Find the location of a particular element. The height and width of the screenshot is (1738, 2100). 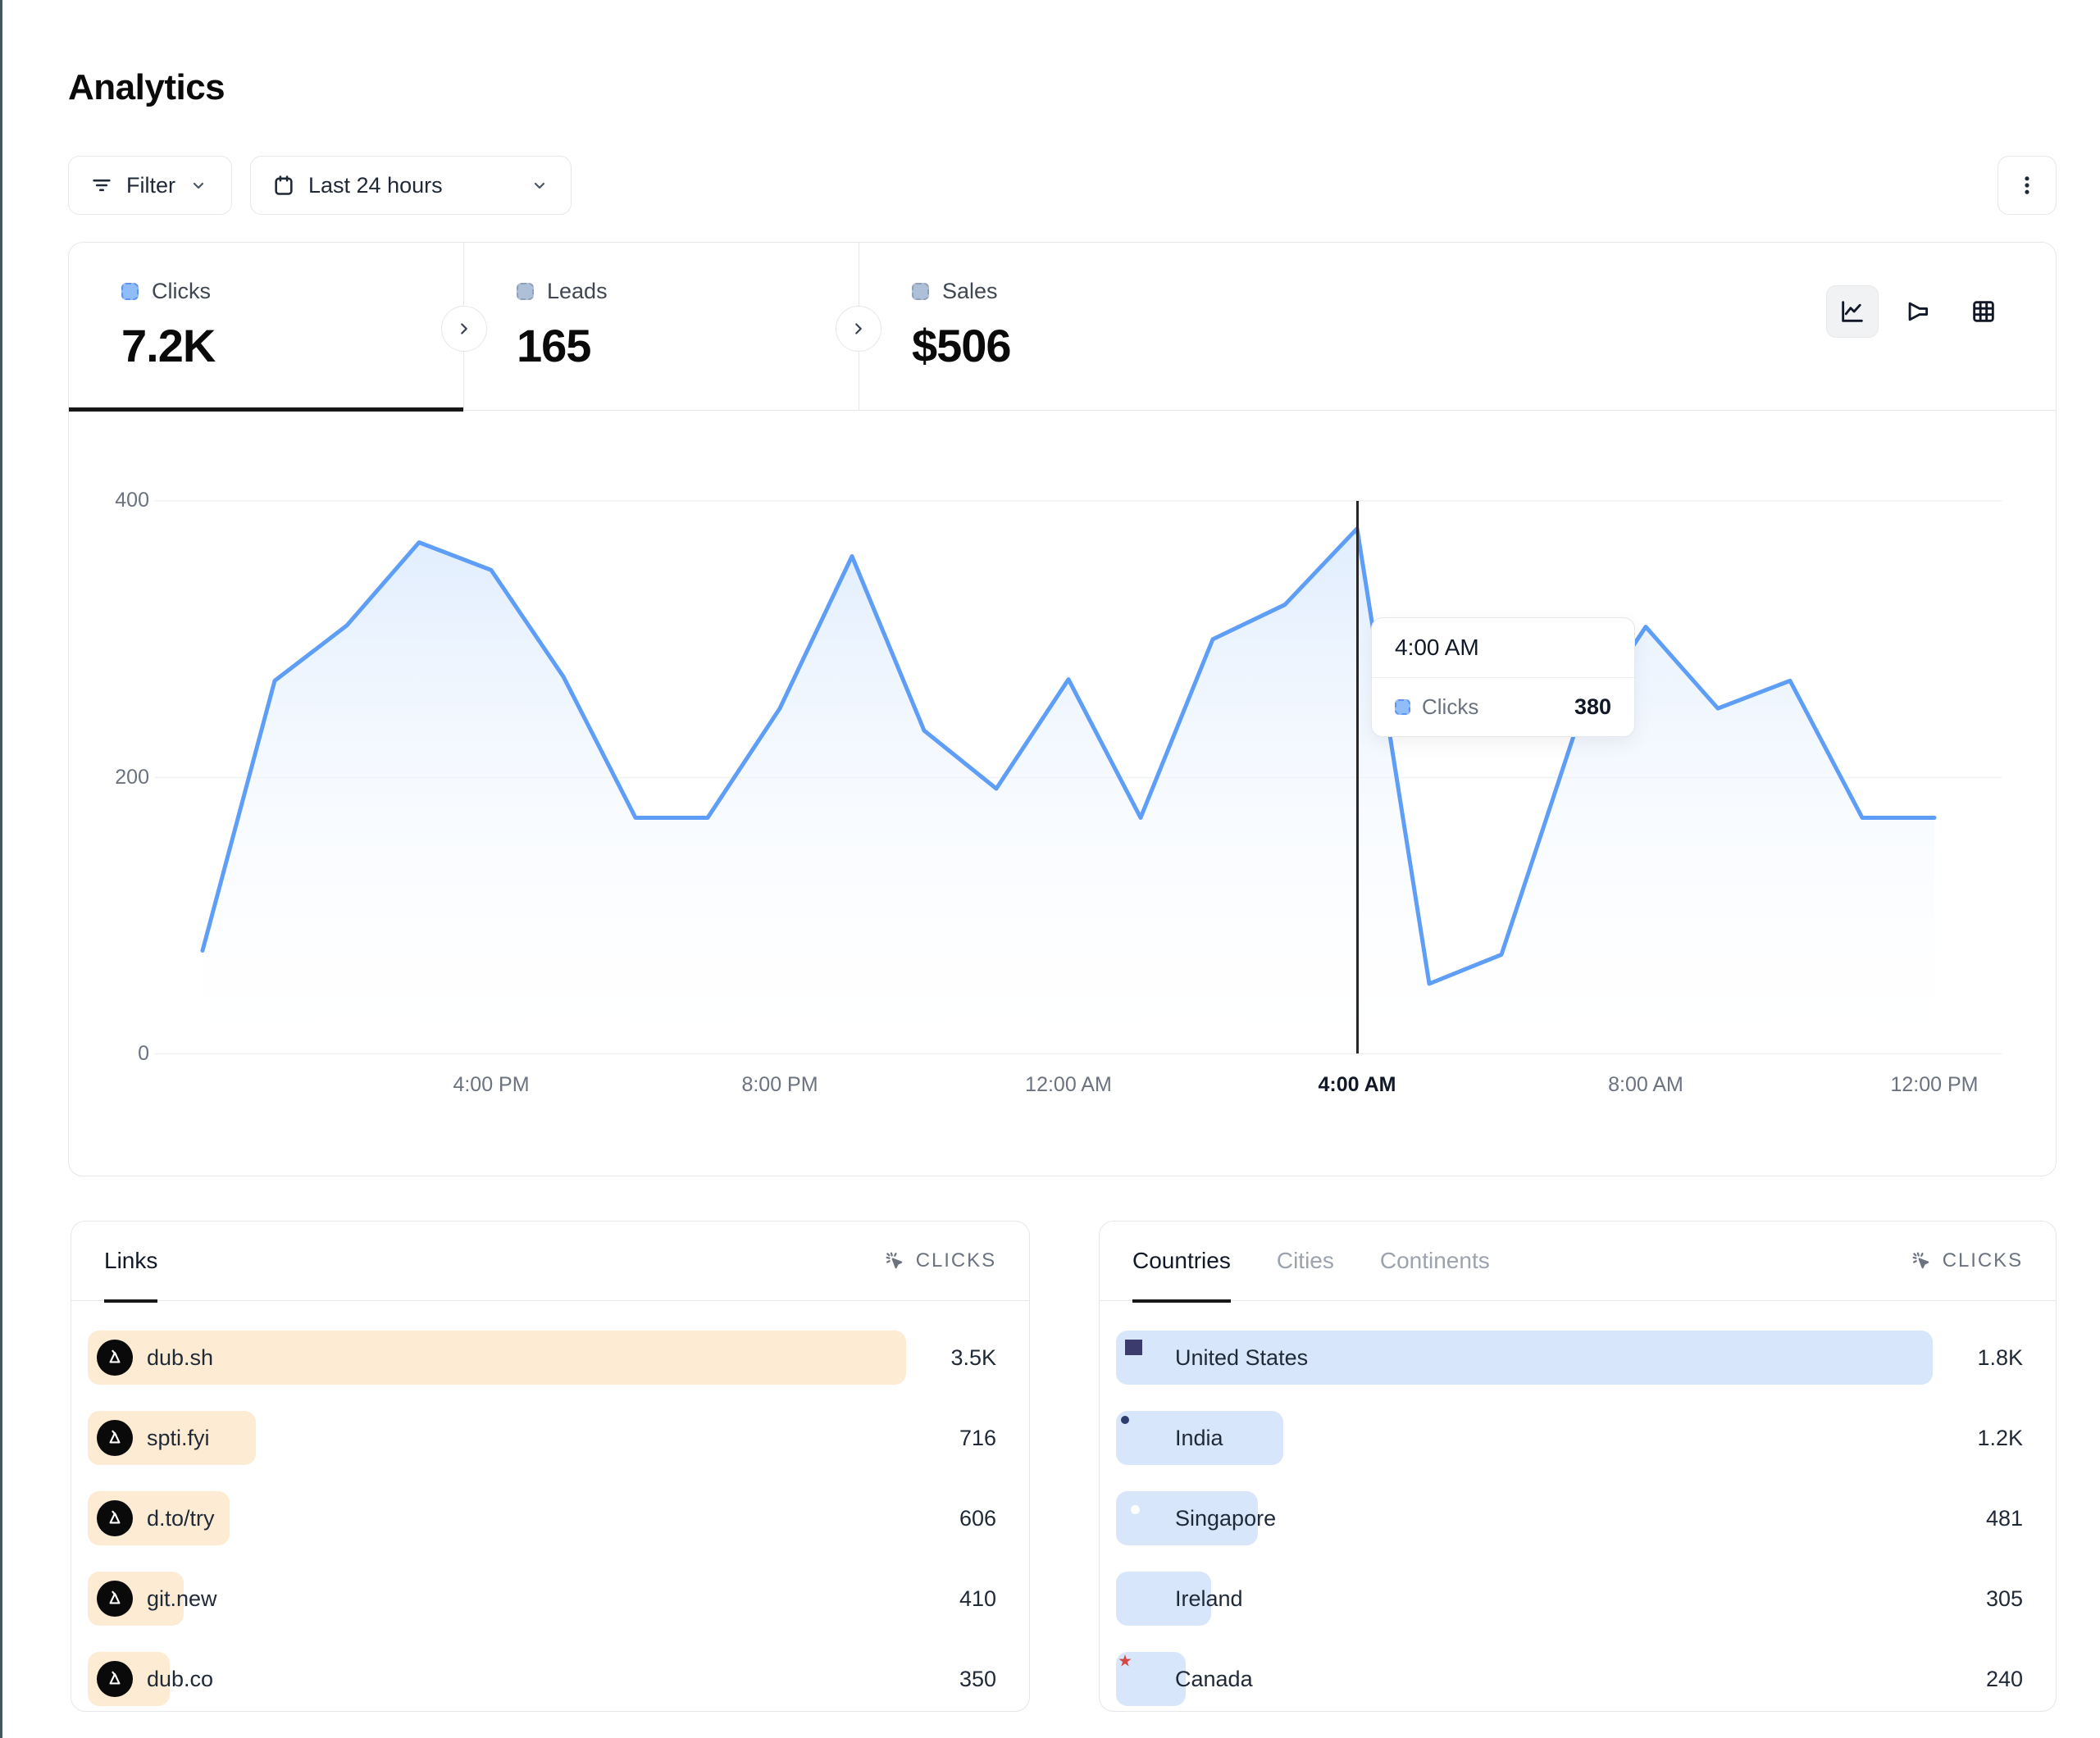

x-axis-tick-800pm: 8:00 PM is located at coordinates (779, 1084).